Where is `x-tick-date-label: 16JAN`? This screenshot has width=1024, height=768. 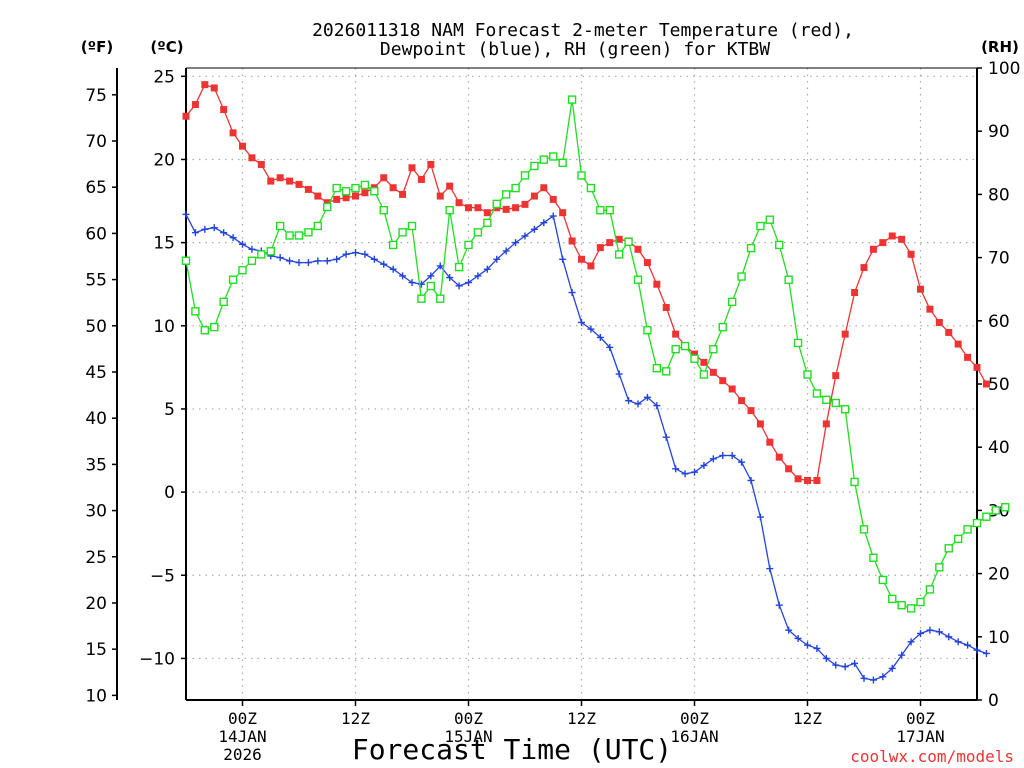 x-tick-date-label: 16JAN is located at coordinates (694, 736).